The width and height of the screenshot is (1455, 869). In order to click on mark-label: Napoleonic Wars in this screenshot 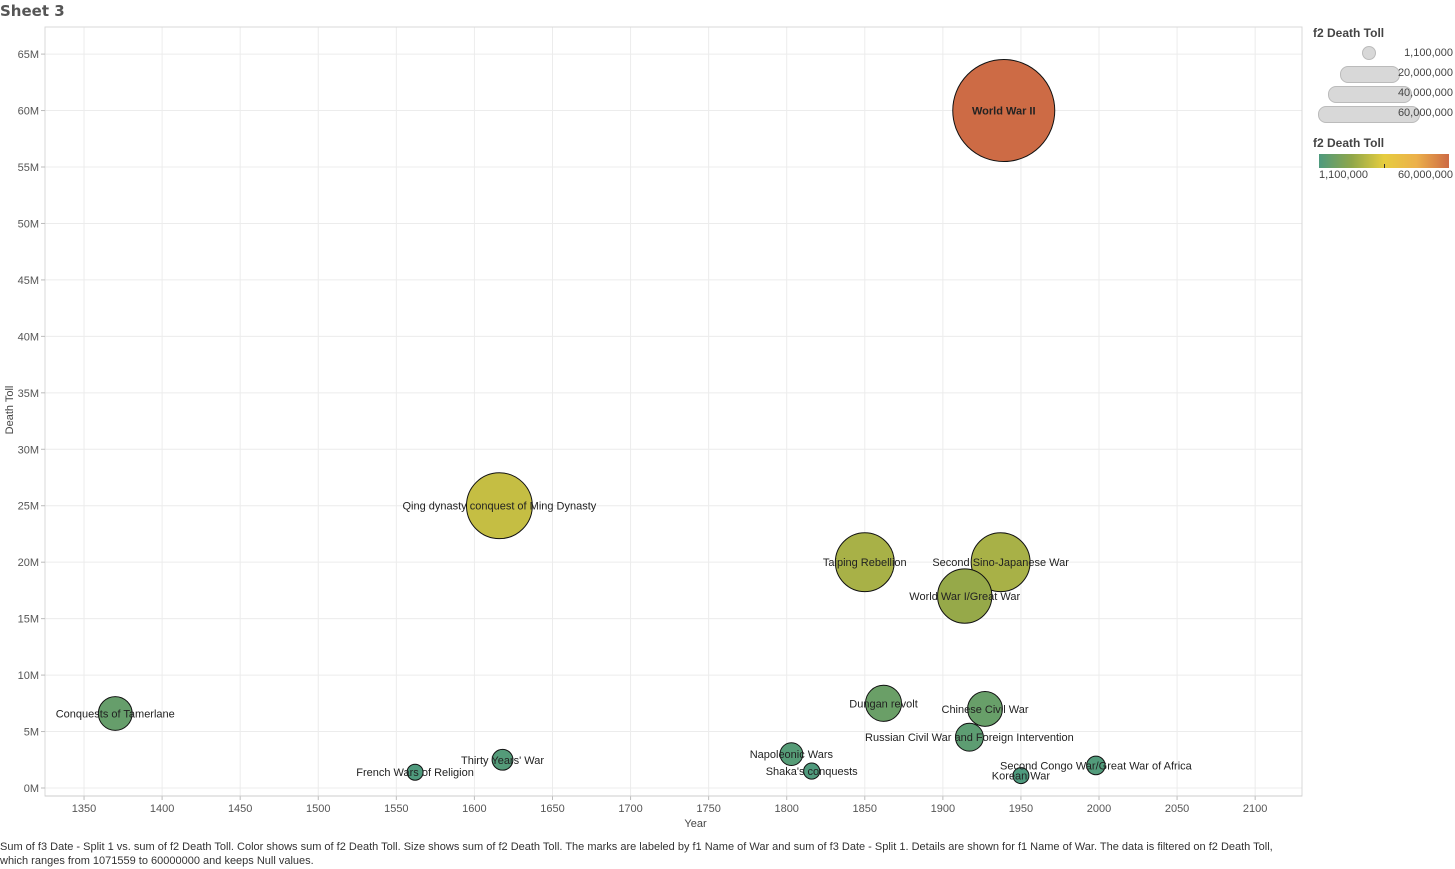, I will do `click(792, 755)`.